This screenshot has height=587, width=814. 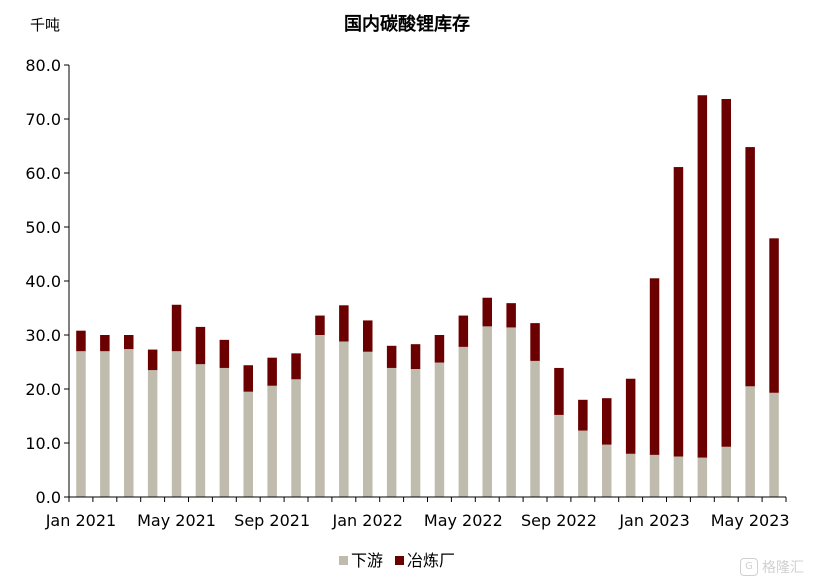 What do you see at coordinates (367, 560) in the screenshot?
I see `legend-label-downstream: 下游` at bounding box center [367, 560].